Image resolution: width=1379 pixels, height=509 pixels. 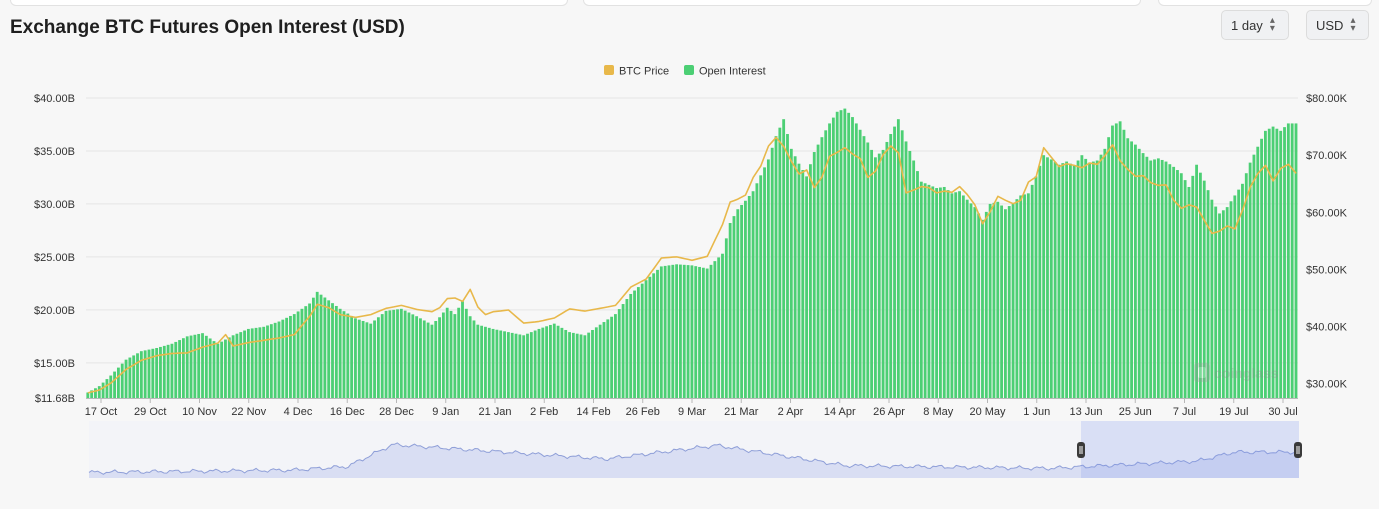 I want to click on x-axis-tick-label: 9 Jan, so click(x=445, y=412).